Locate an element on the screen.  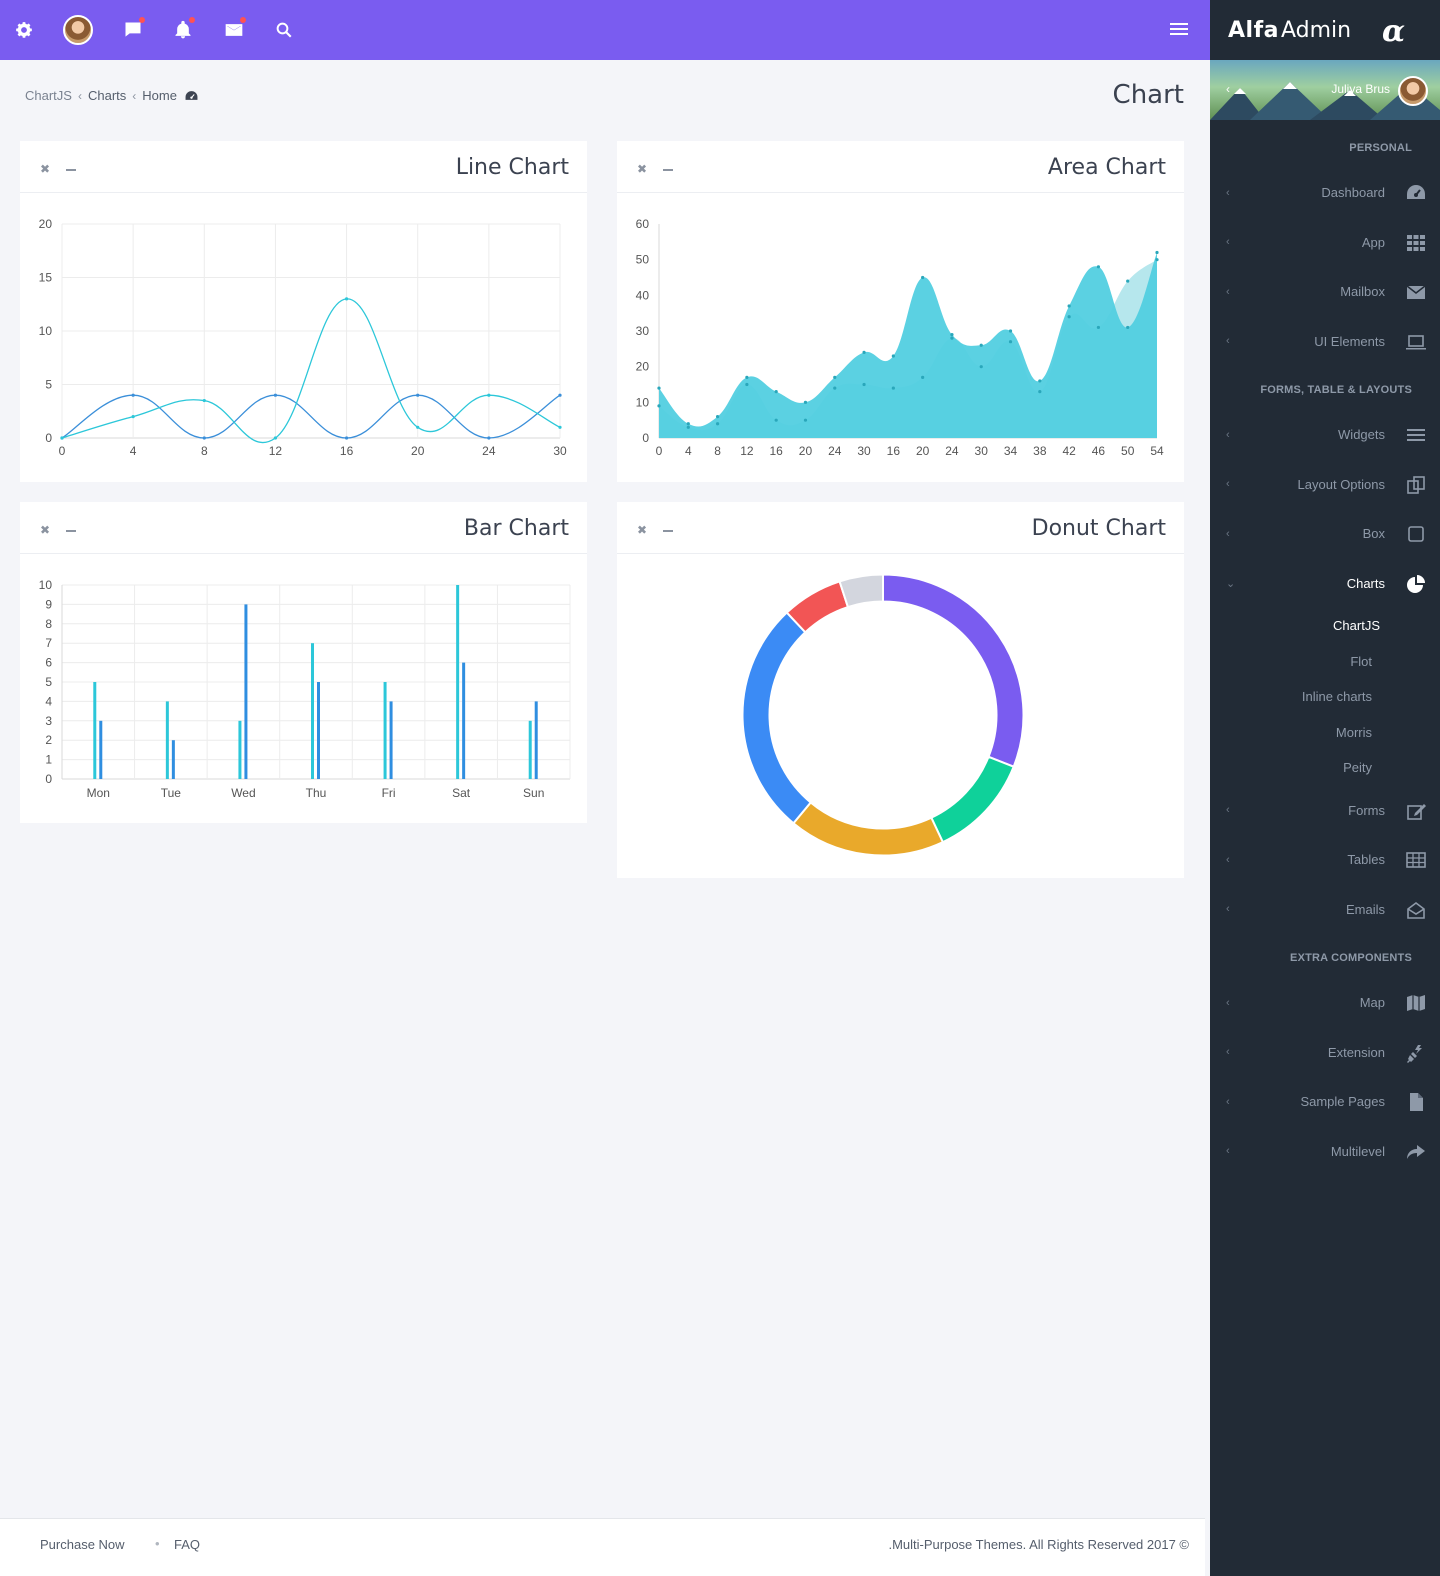
bar-chart: 0 1 2 3 4 5 6 7 8 9 10 Mon Tue Wed Thu Fri Sat Sun is located at coordinates (303, 689).